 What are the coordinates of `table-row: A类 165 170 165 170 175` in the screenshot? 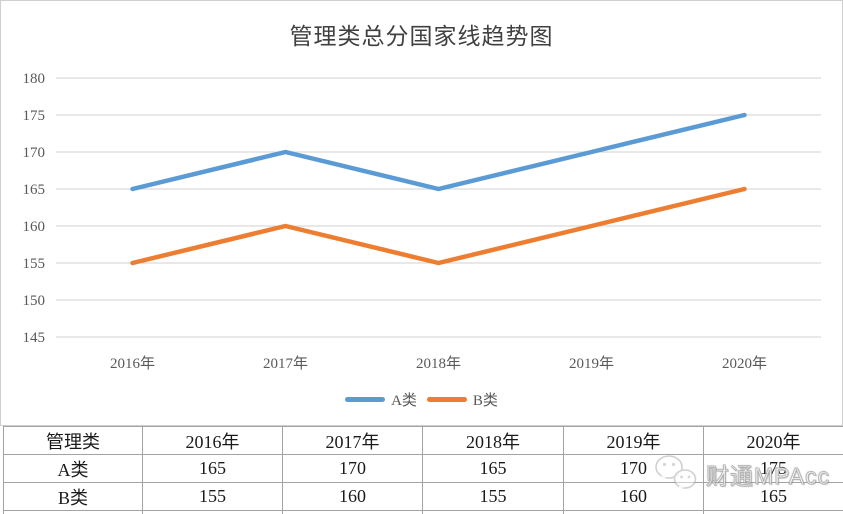 It's located at (423, 468).